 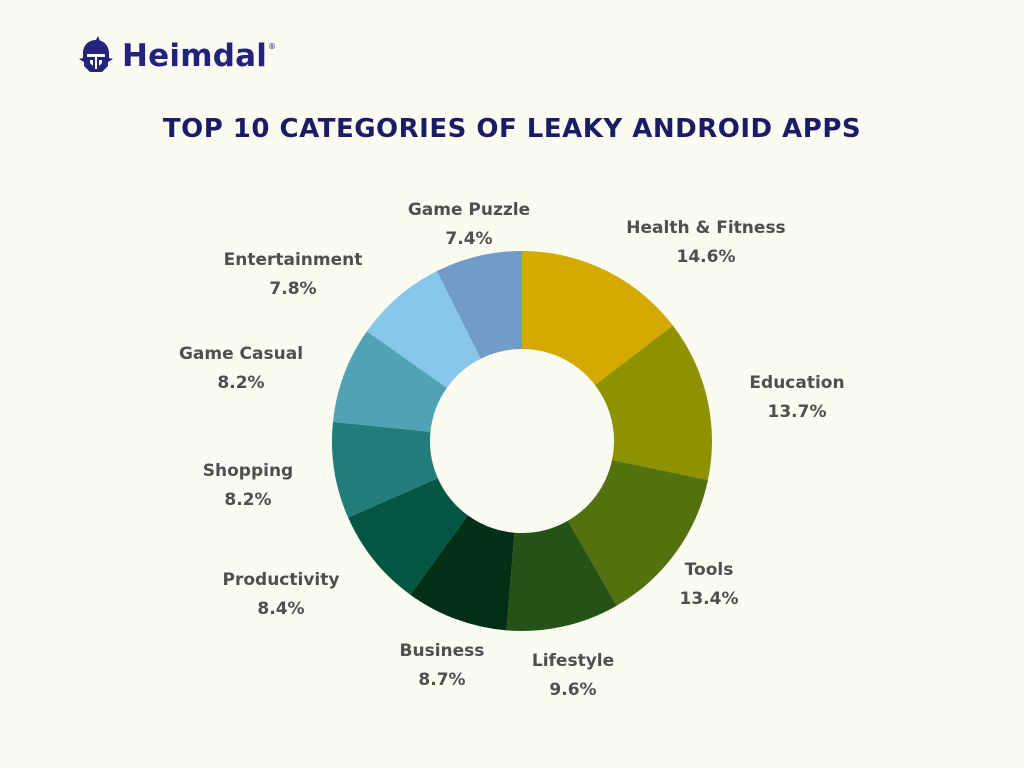 I want to click on slice-health-and-fitness, so click(x=597, y=318).